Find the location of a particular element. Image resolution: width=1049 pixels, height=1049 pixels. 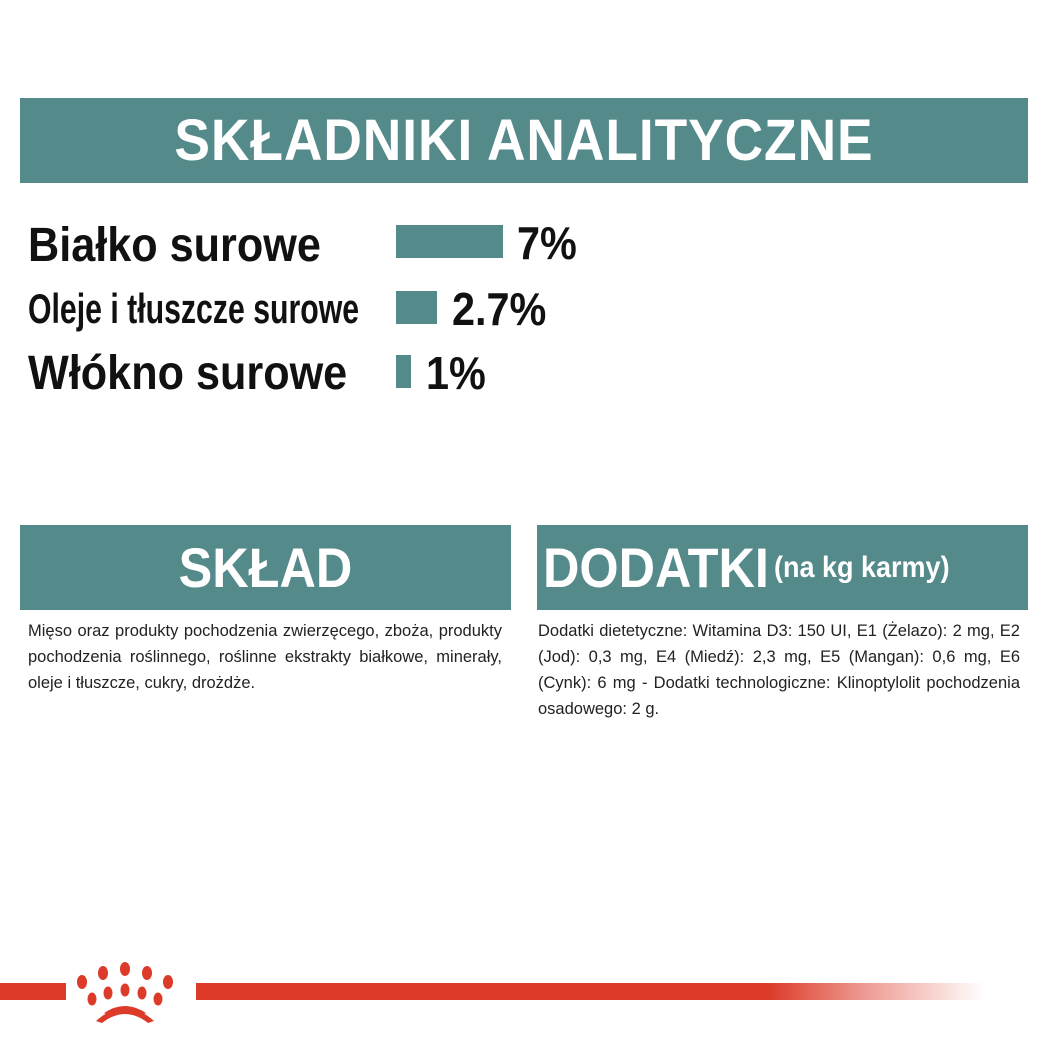

analytic-label-fibre: Włókno surowe is located at coordinates (188, 373).